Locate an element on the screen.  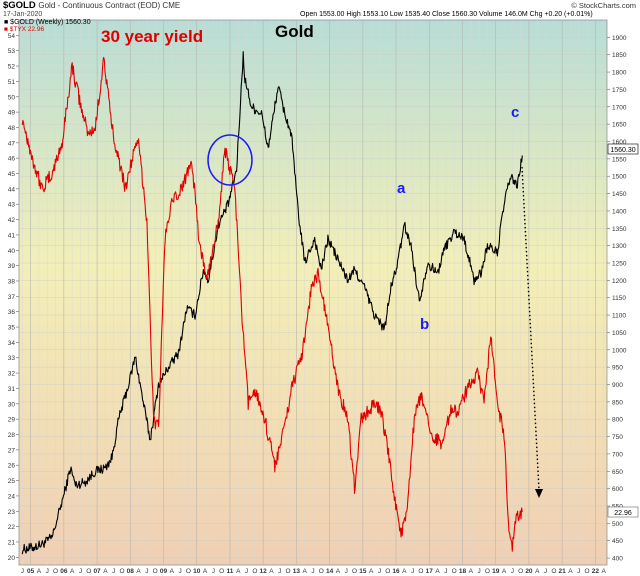
gold-label: Gold is located at coordinates (294, 31).